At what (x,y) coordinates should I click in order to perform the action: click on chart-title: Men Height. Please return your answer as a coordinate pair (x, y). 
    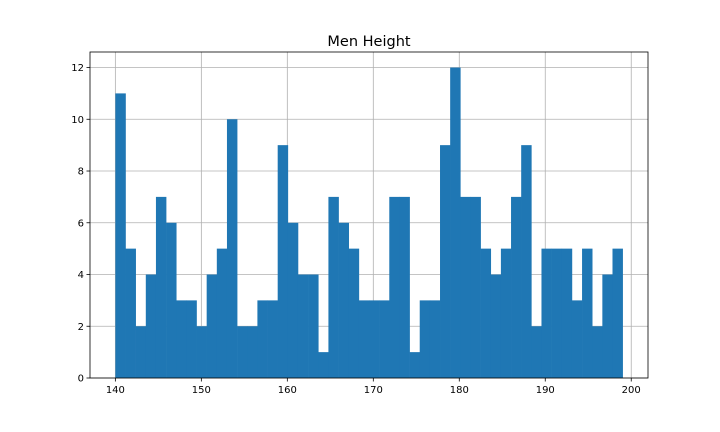
    Looking at the image, I should click on (368, 42).